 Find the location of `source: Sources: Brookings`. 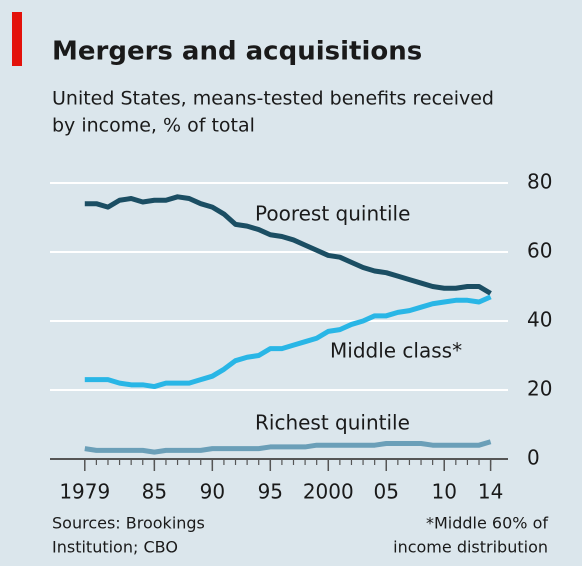

source: Sources: Brookings is located at coordinates (128, 523).